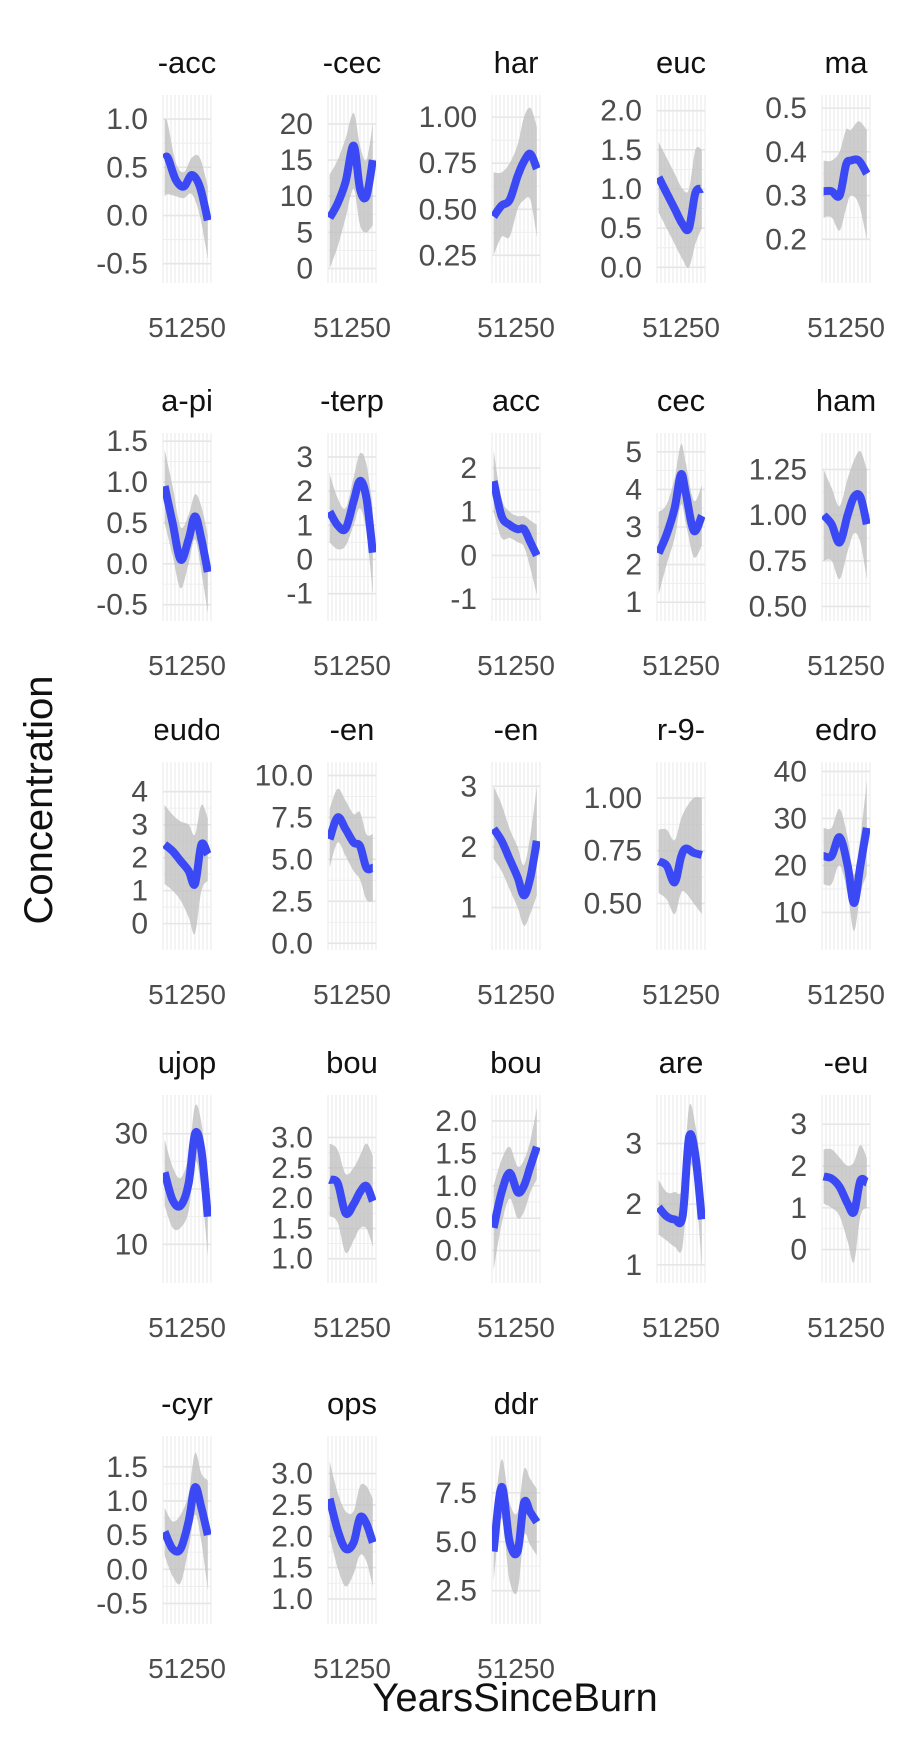 This screenshot has height=1754, width=899. Describe the element at coordinates (284, 775) in the screenshot. I see `y-tick-label: 10.0` at that location.